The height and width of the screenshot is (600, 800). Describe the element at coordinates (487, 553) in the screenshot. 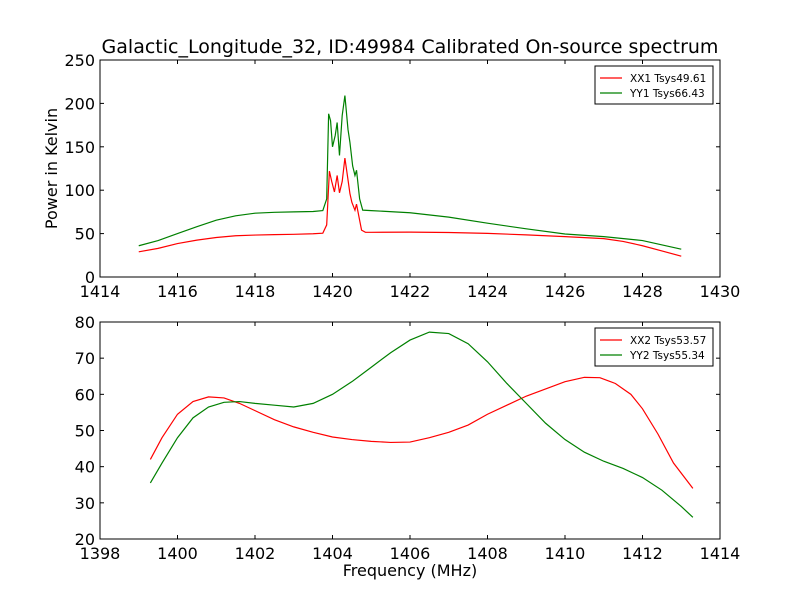

I see `x-tick-label: 1408` at that location.